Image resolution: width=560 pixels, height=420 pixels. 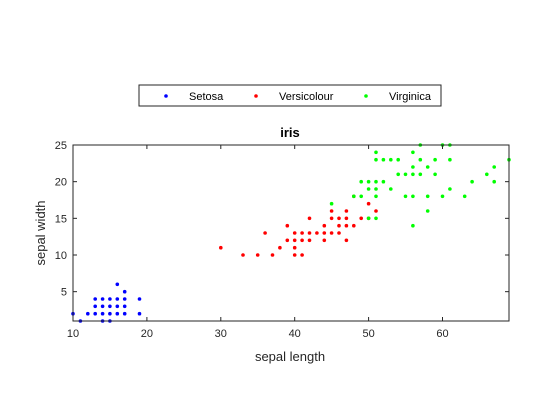 I want to click on y-tick-label: 10, so click(x=61, y=256).